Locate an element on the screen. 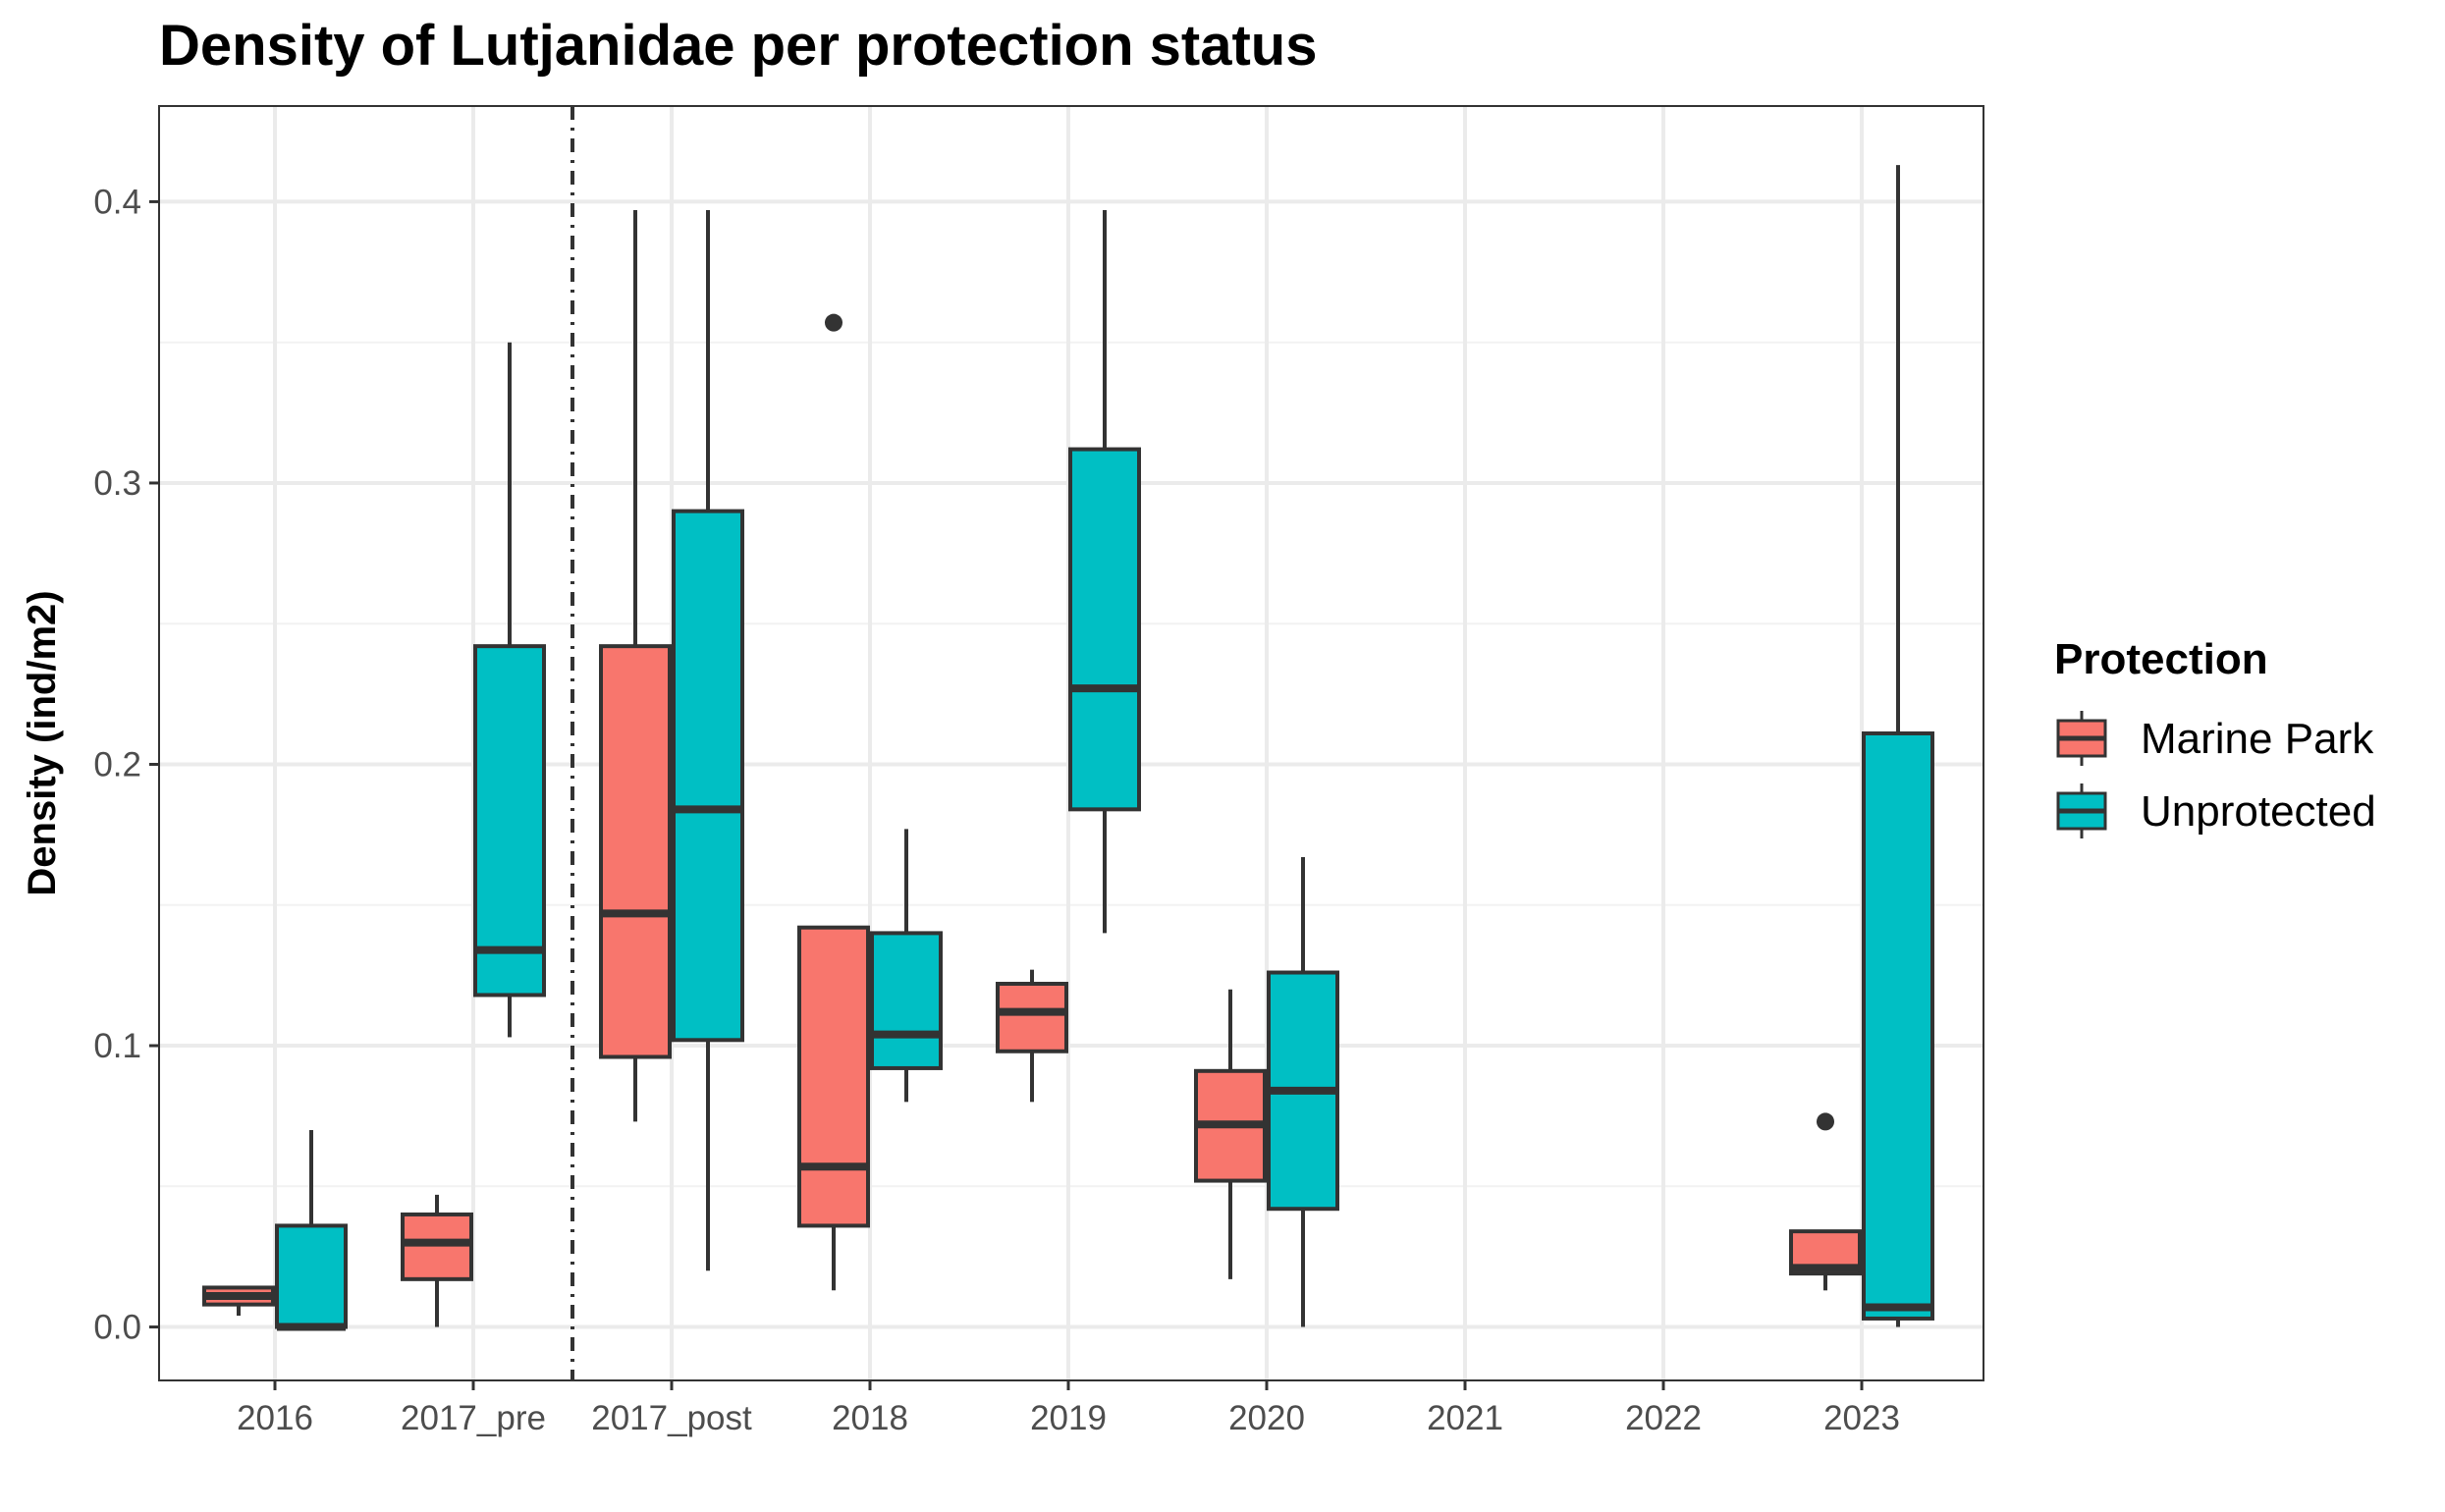 The width and height of the screenshot is (2445, 1512). legend-title: Protection is located at coordinates (2161, 659).